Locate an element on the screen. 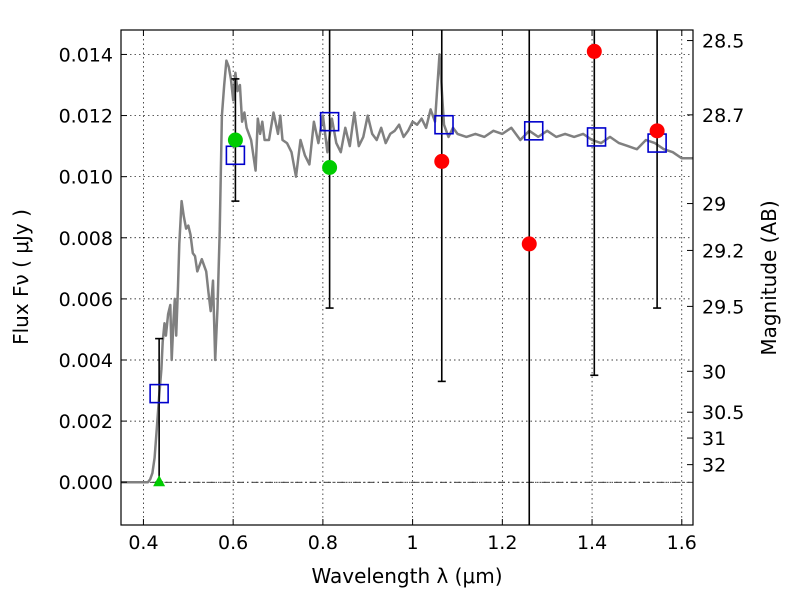 Image resolution: width=800 pixels, height=600 pixels. non-detection-triangle is located at coordinates (159, 481).